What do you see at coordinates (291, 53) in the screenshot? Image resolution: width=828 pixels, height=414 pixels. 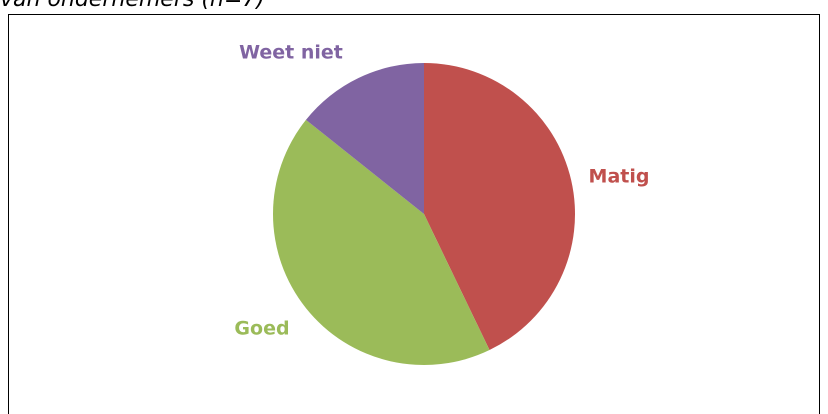 I see `slice-label: Weet niet` at bounding box center [291, 53].